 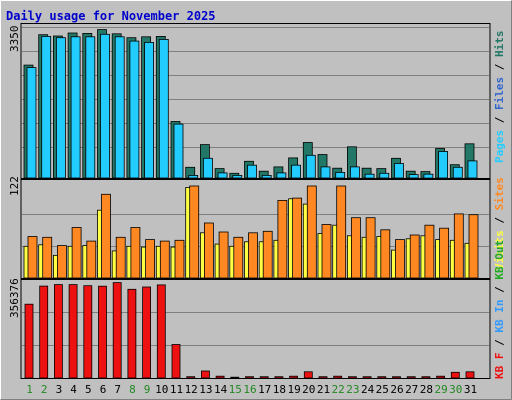 I want to click on x-tick-label-day-23: 23, so click(x=352, y=389).